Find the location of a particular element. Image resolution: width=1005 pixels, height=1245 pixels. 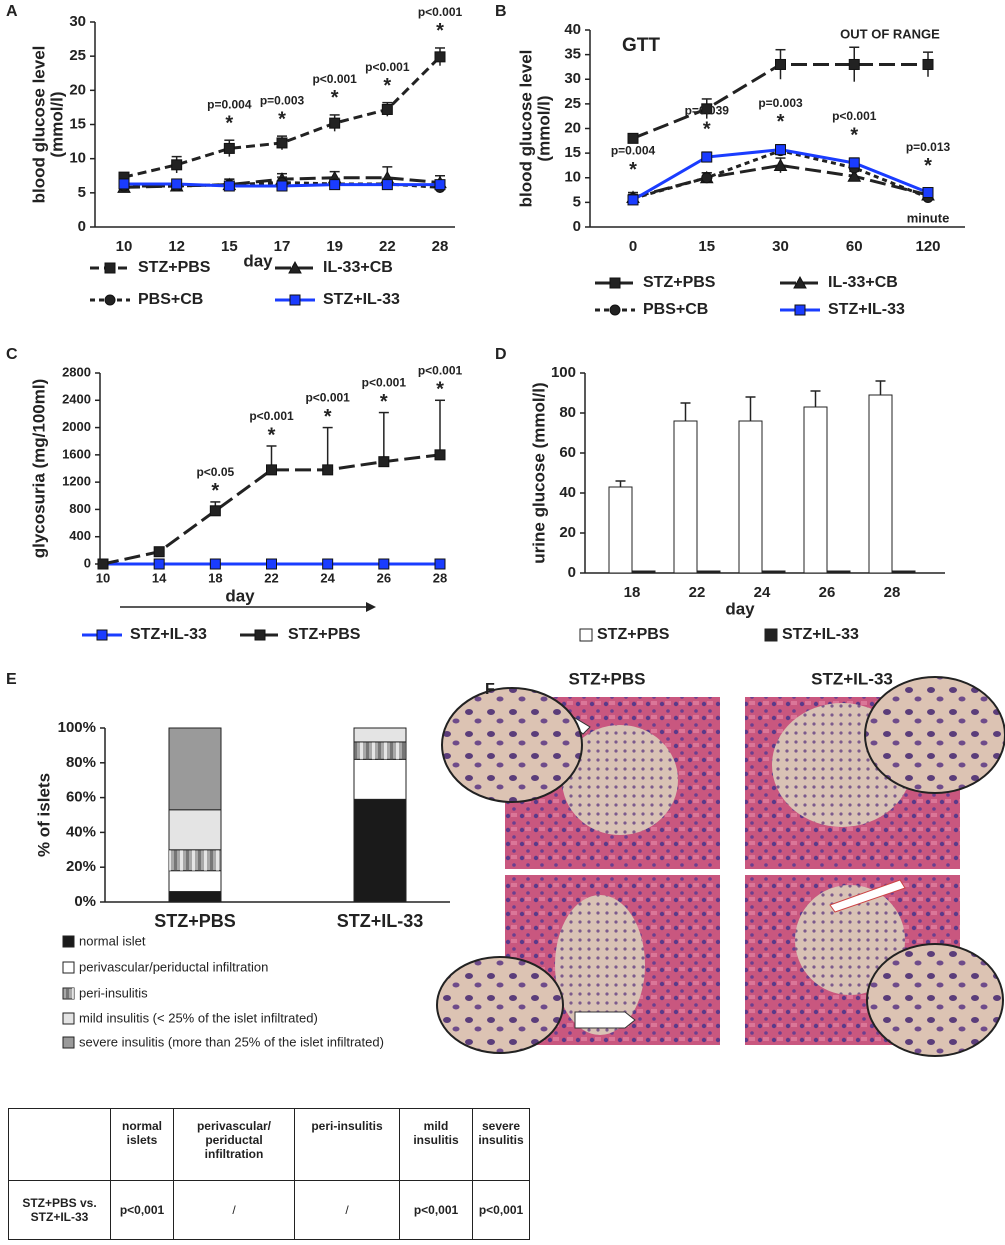

y-tick-label: 40 is located at coordinates (567, 492).